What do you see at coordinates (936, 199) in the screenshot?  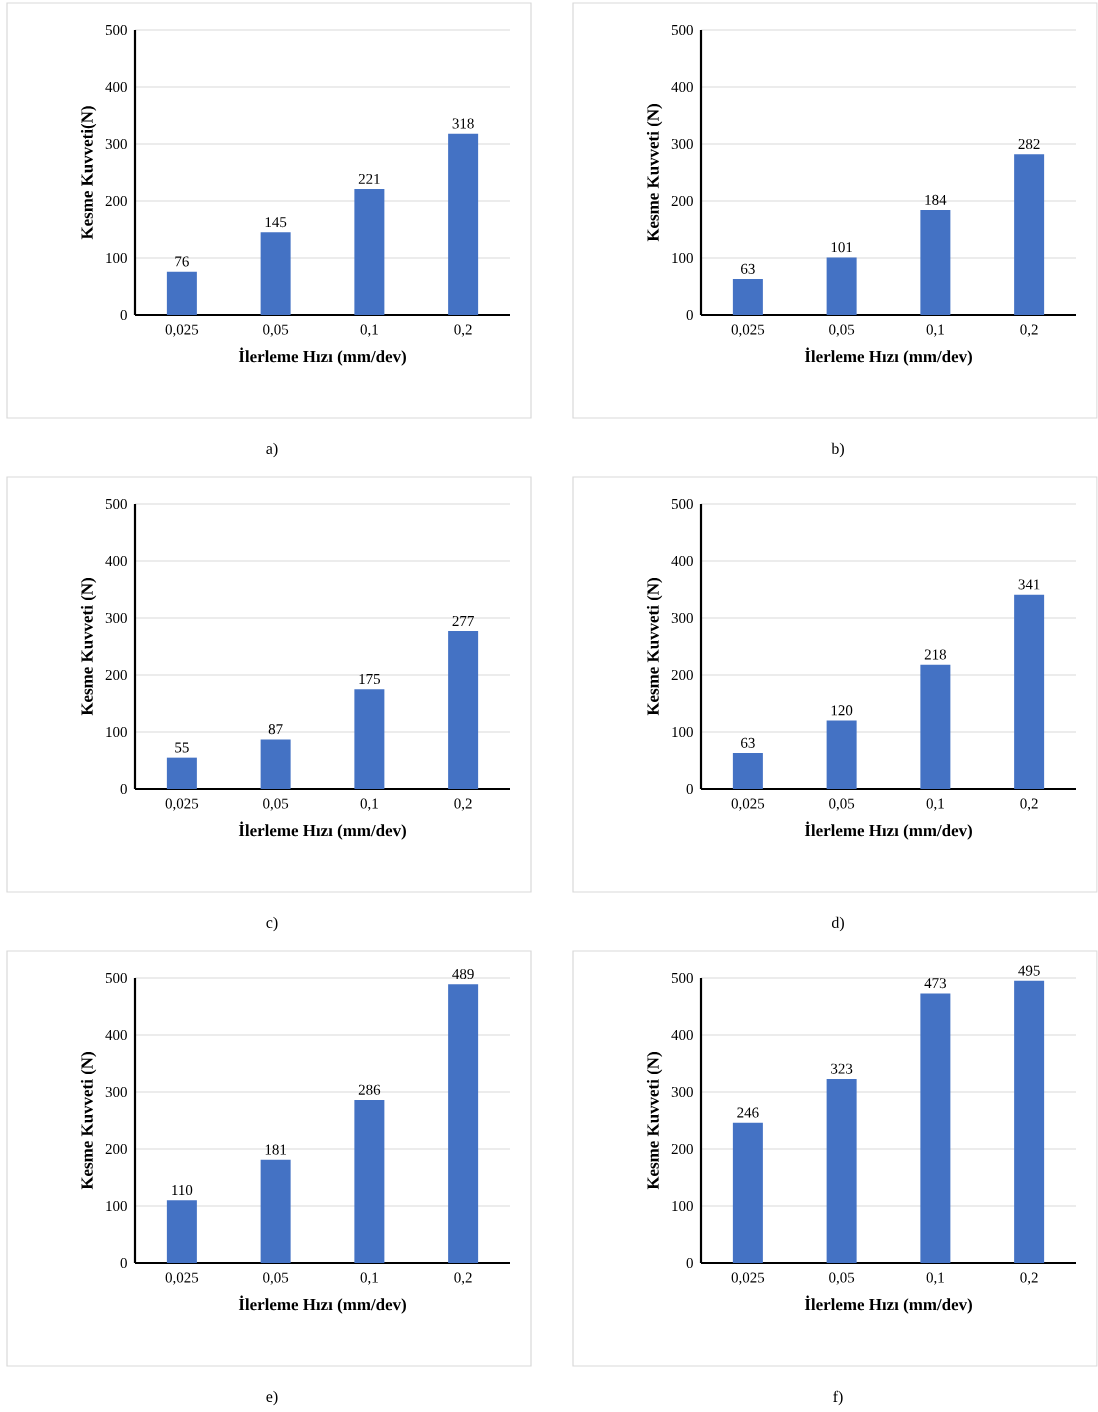 I see `data-label: 184` at bounding box center [936, 199].